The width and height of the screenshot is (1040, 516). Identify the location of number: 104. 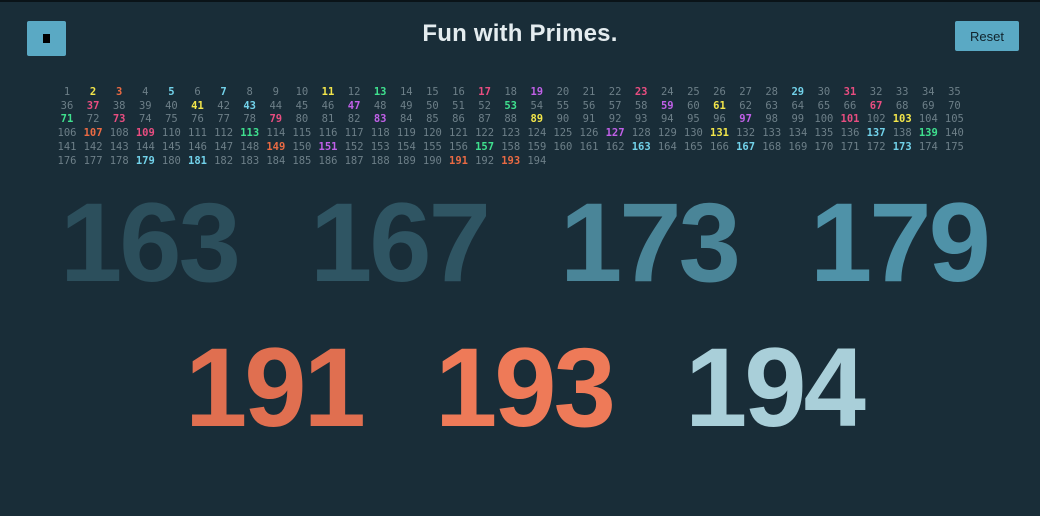
(928, 119).